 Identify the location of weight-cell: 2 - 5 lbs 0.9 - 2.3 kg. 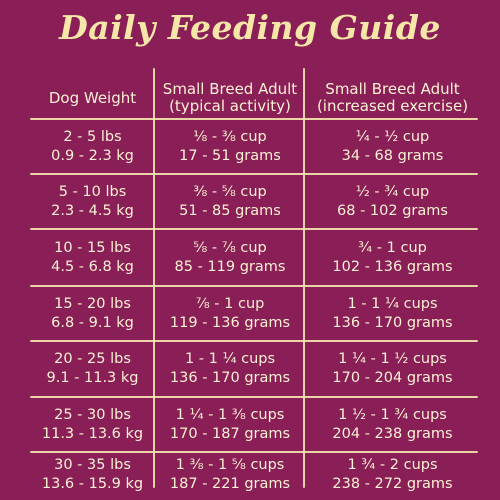
(92, 146).